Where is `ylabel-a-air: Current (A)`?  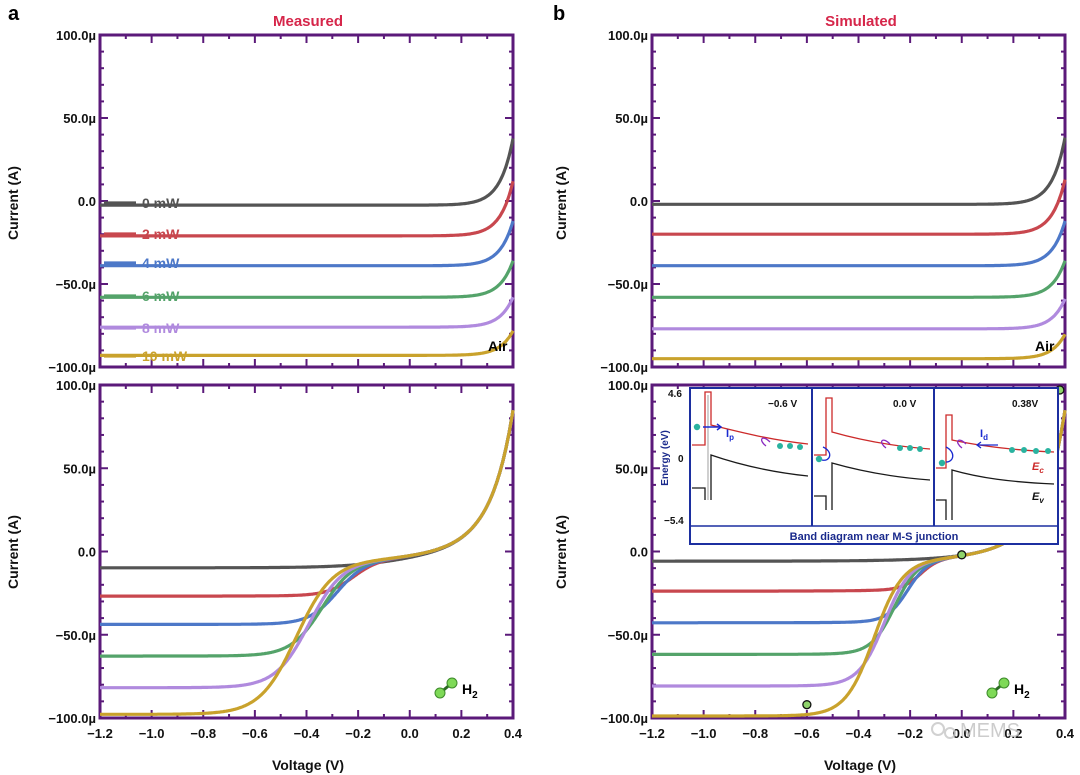
ylabel-a-air: Current (A) is located at coordinates (13, 203).